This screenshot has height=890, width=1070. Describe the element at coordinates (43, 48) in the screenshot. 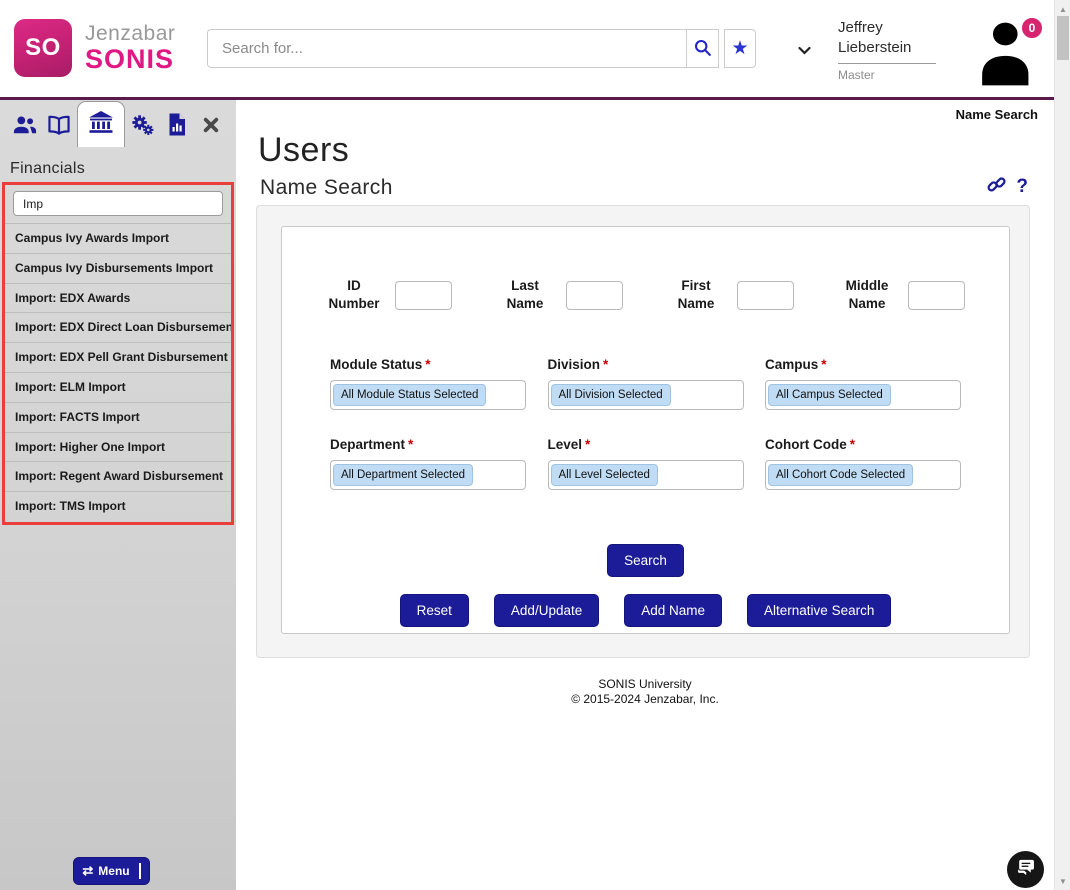

I see `logo-so-badge: SO` at that location.